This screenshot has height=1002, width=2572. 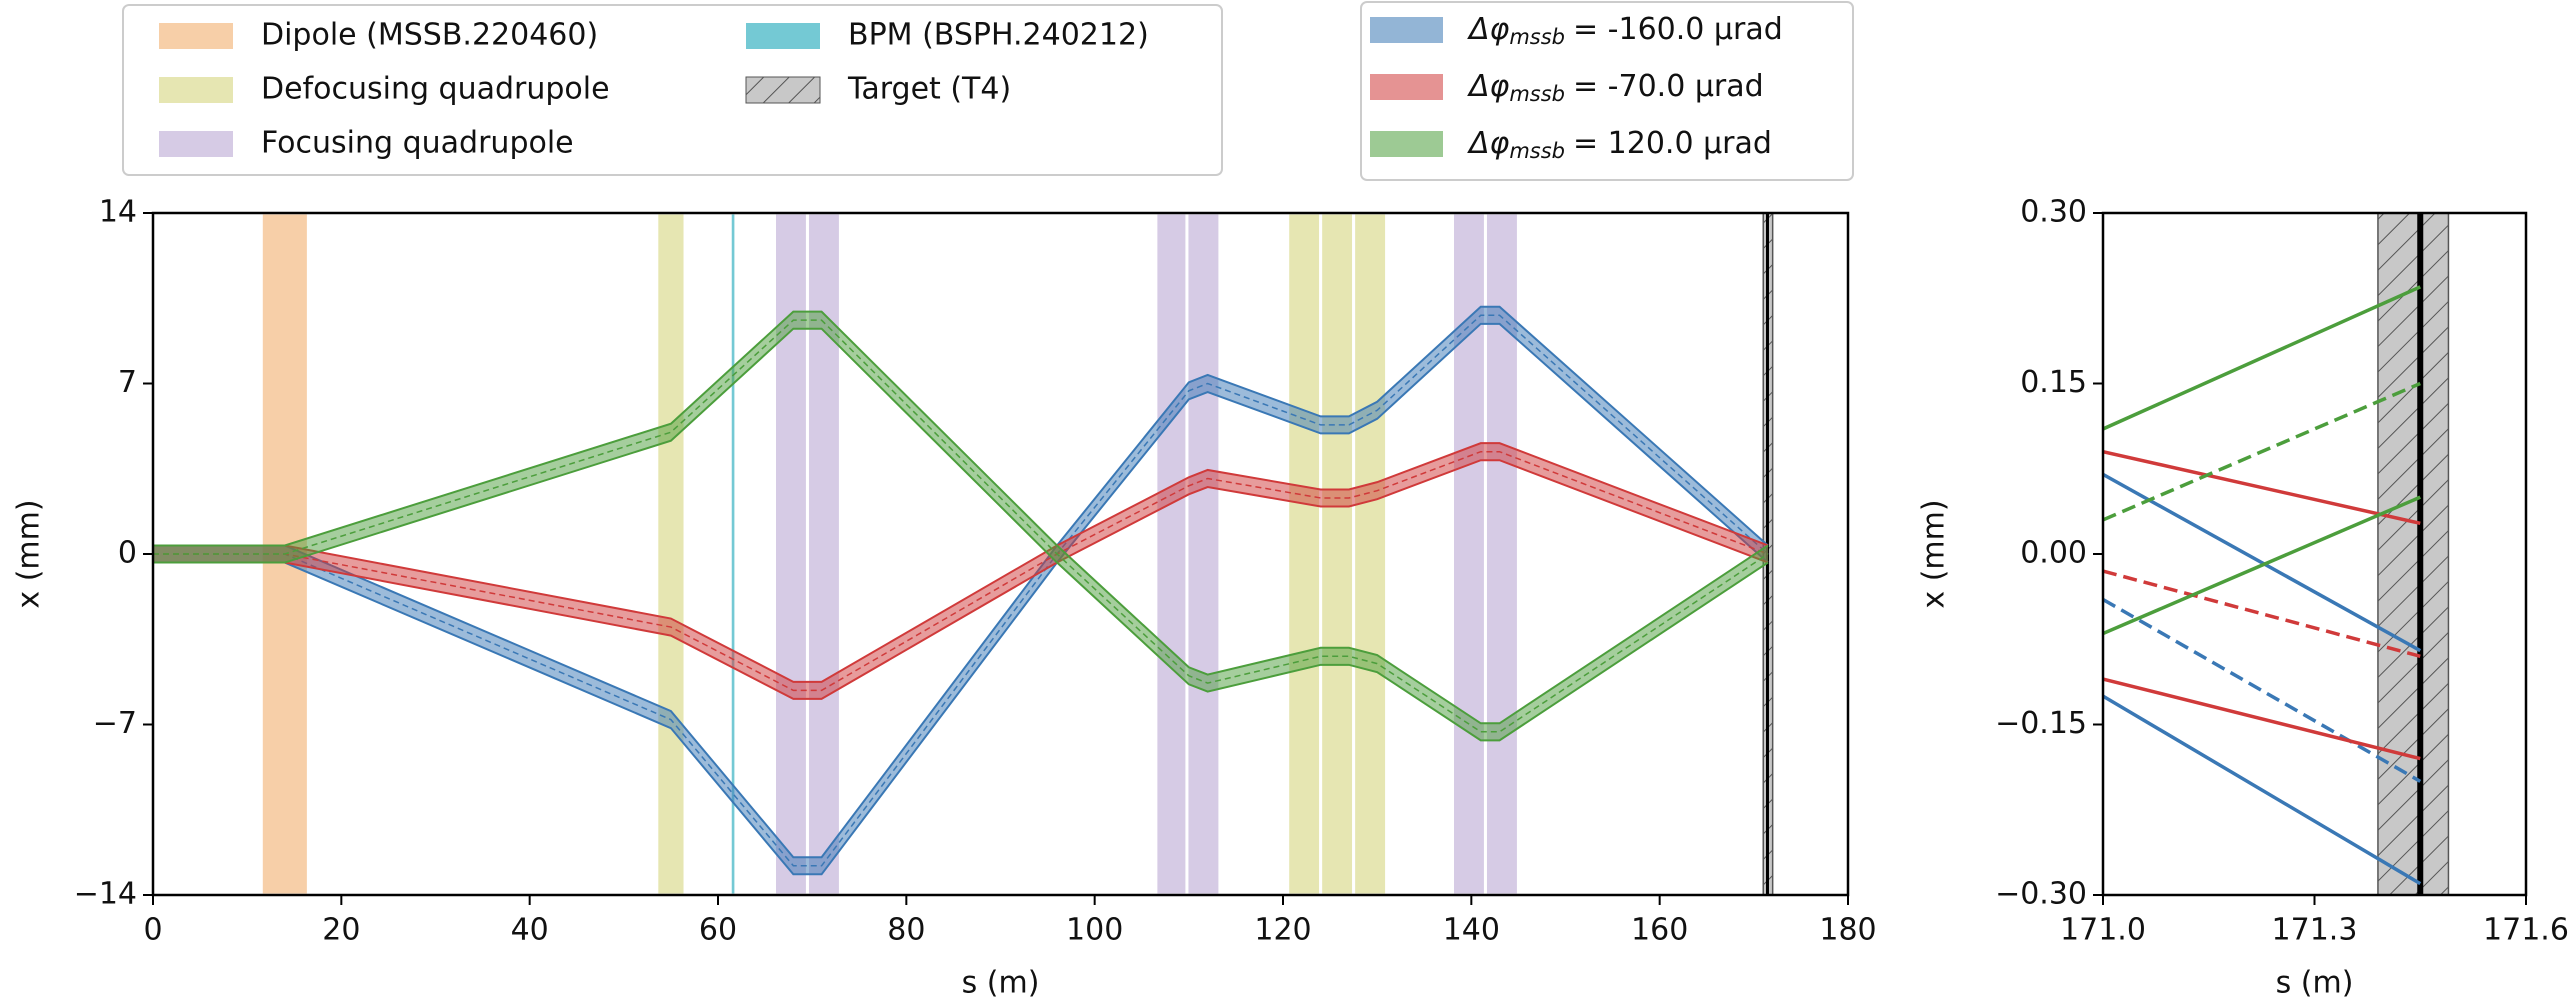 What do you see at coordinates (2526, 930) in the screenshot?
I see `x-tick-label: 171.6` at bounding box center [2526, 930].